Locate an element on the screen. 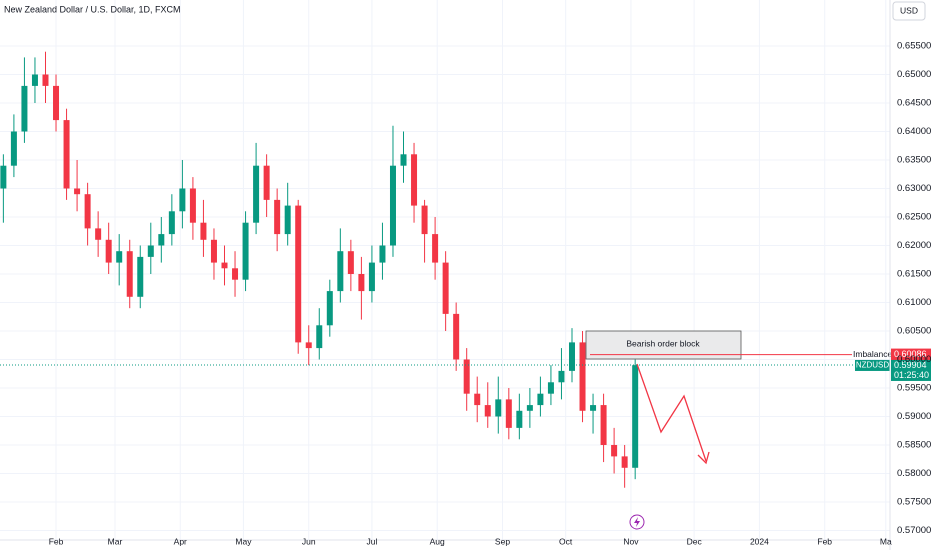 The image size is (932, 550). y-tick-label: 0.58000 is located at coordinates (914, 473).